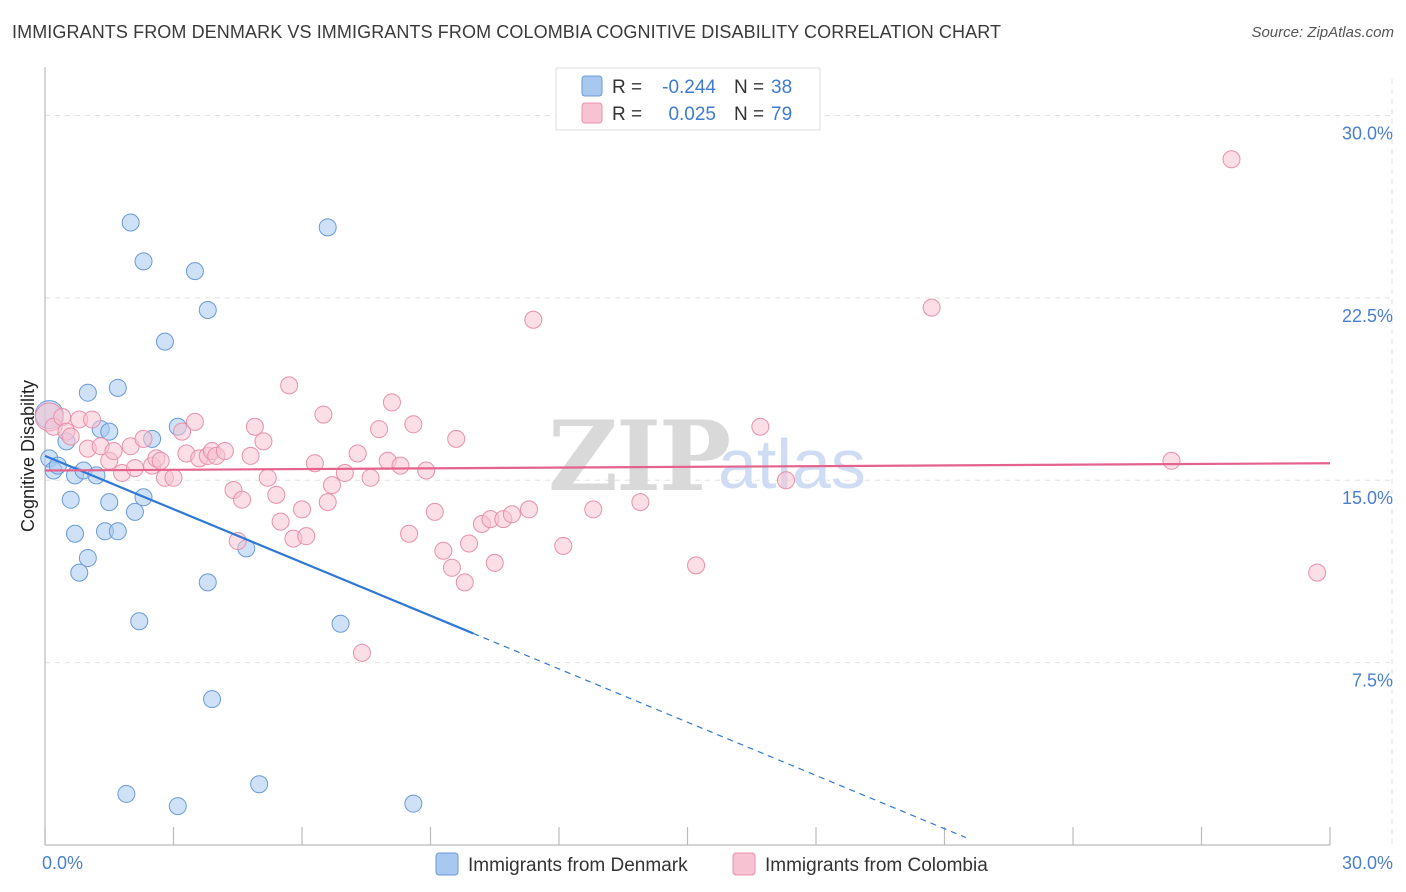 The width and height of the screenshot is (1406, 892). What do you see at coordinates (688, 99) in the screenshot?
I see `correlation-legend: R = -0.244 N = 38 R = 0.025 N = 79` at bounding box center [688, 99].